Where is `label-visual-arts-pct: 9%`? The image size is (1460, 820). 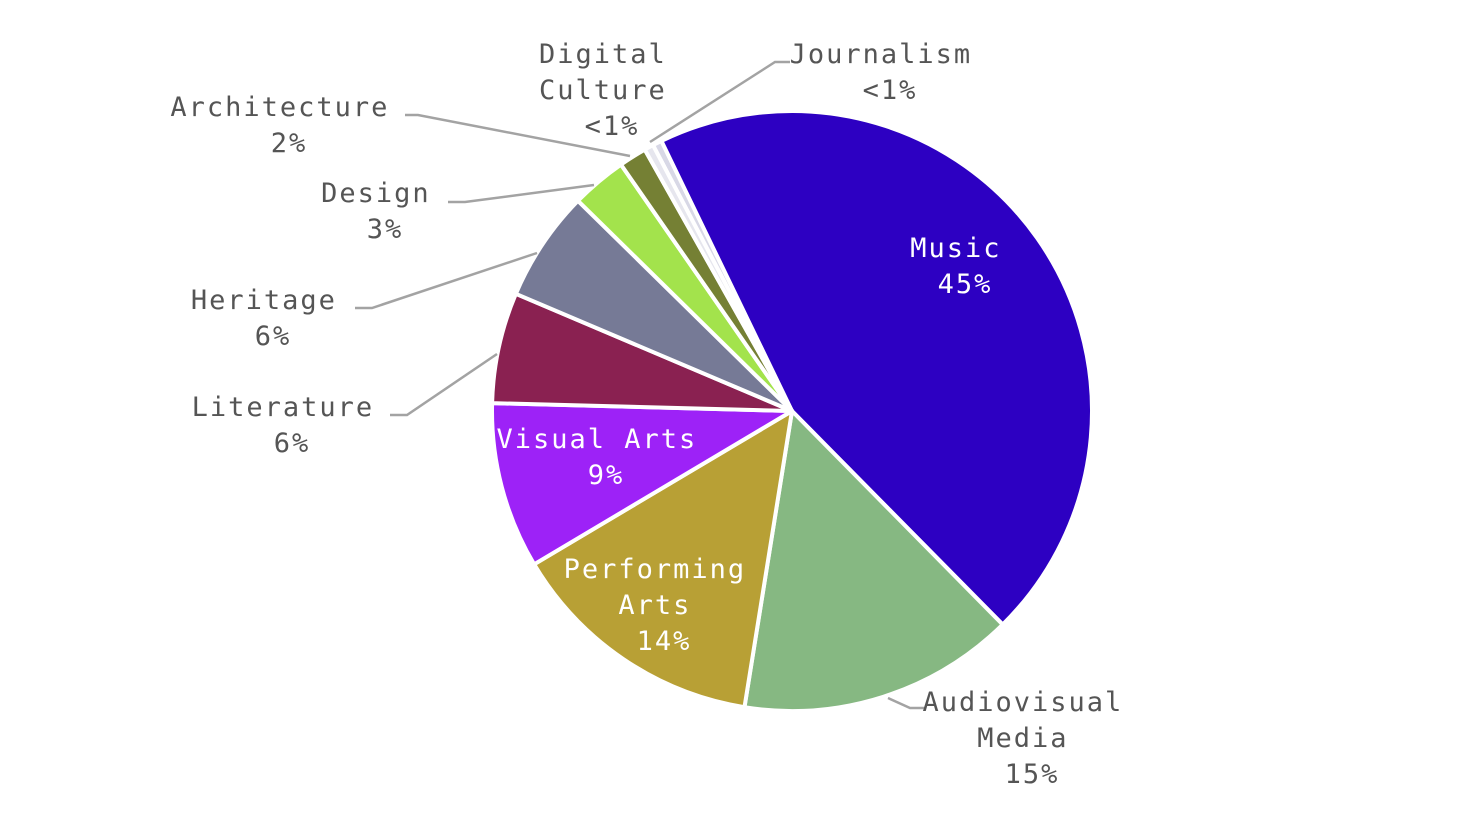 label-visual-arts-pct: 9% is located at coordinates (606, 475).